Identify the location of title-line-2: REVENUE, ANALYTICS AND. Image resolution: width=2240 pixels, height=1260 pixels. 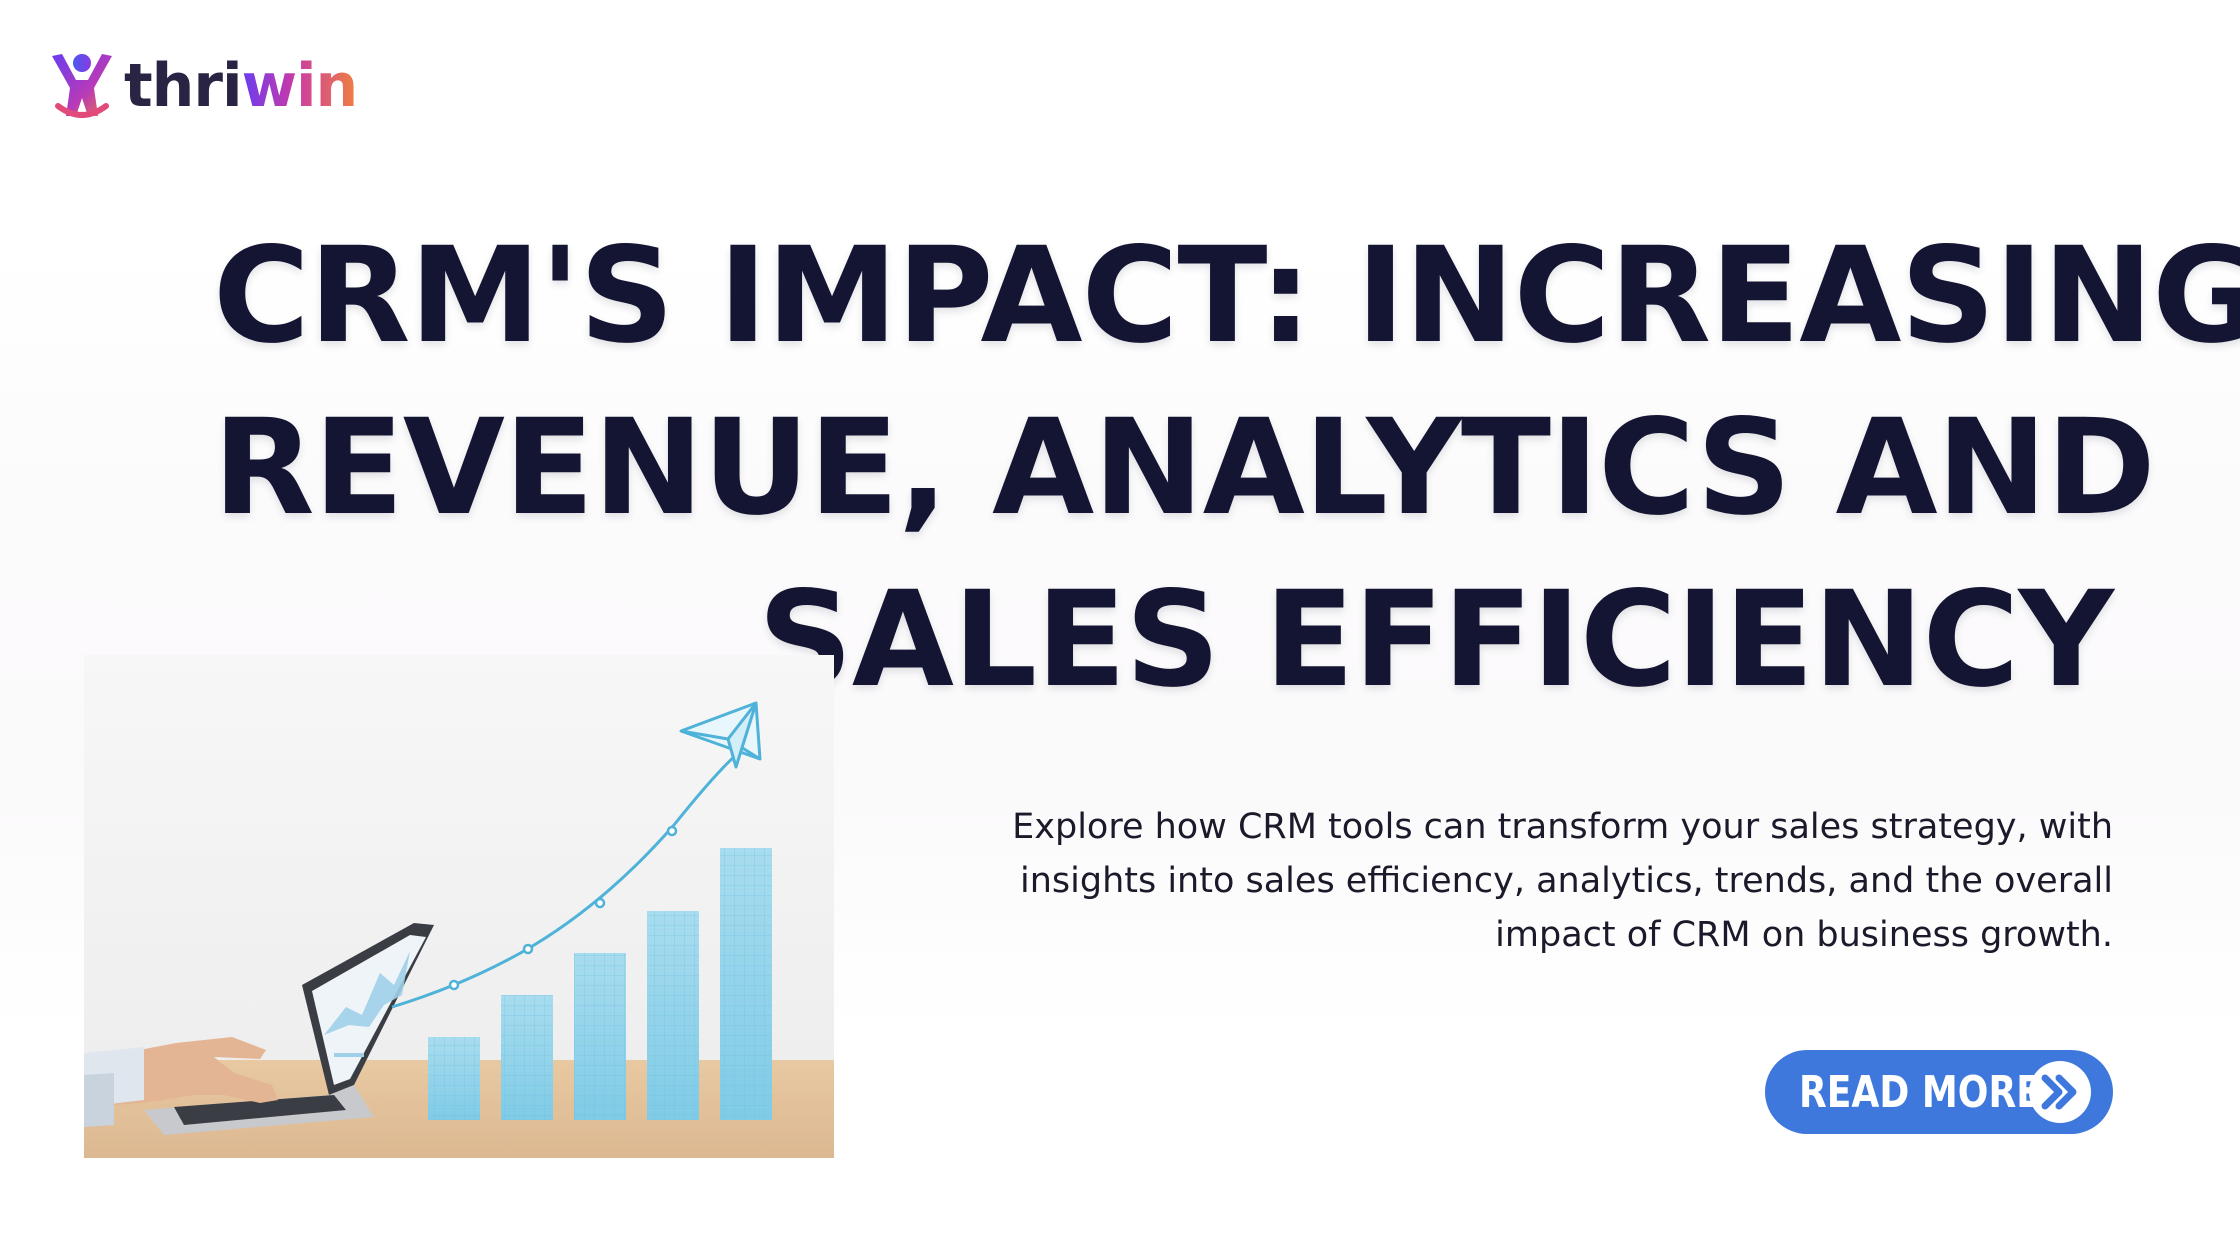
(1184, 468).